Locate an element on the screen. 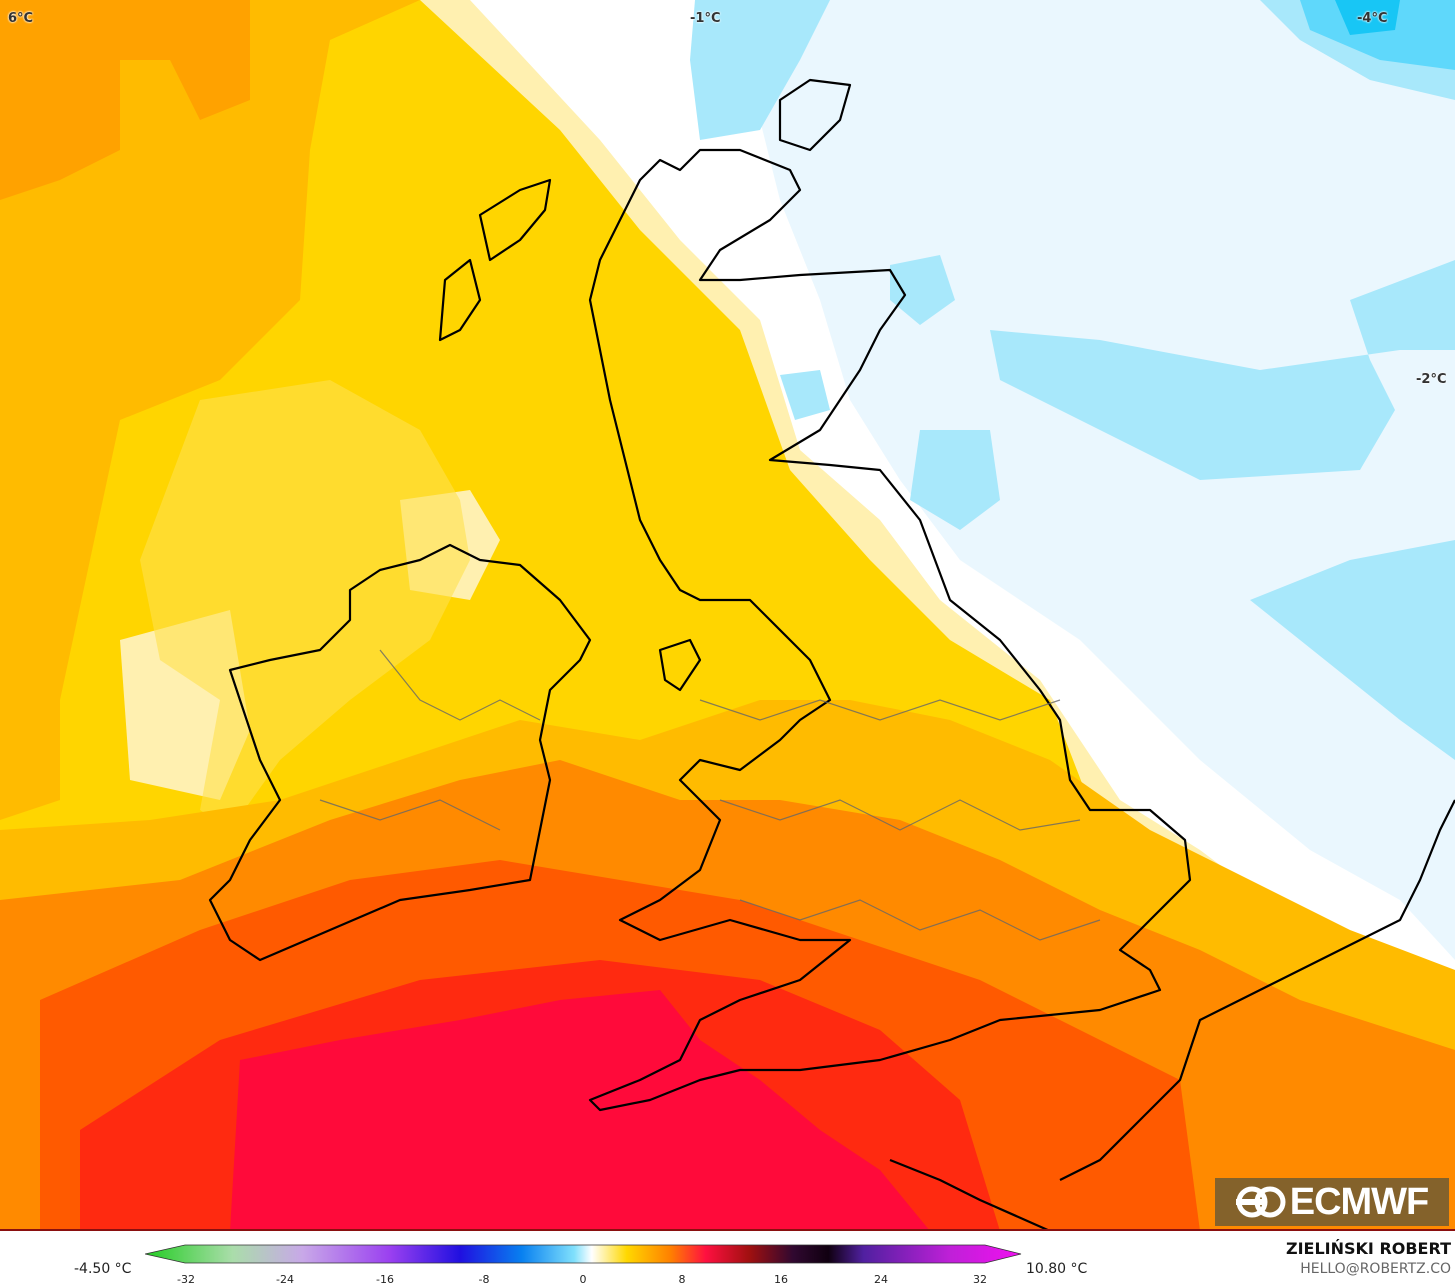 Image resolution: width=1455 pixels, height=1287 pixels. tick-16: 16 is located at coordinates (781, 1279).